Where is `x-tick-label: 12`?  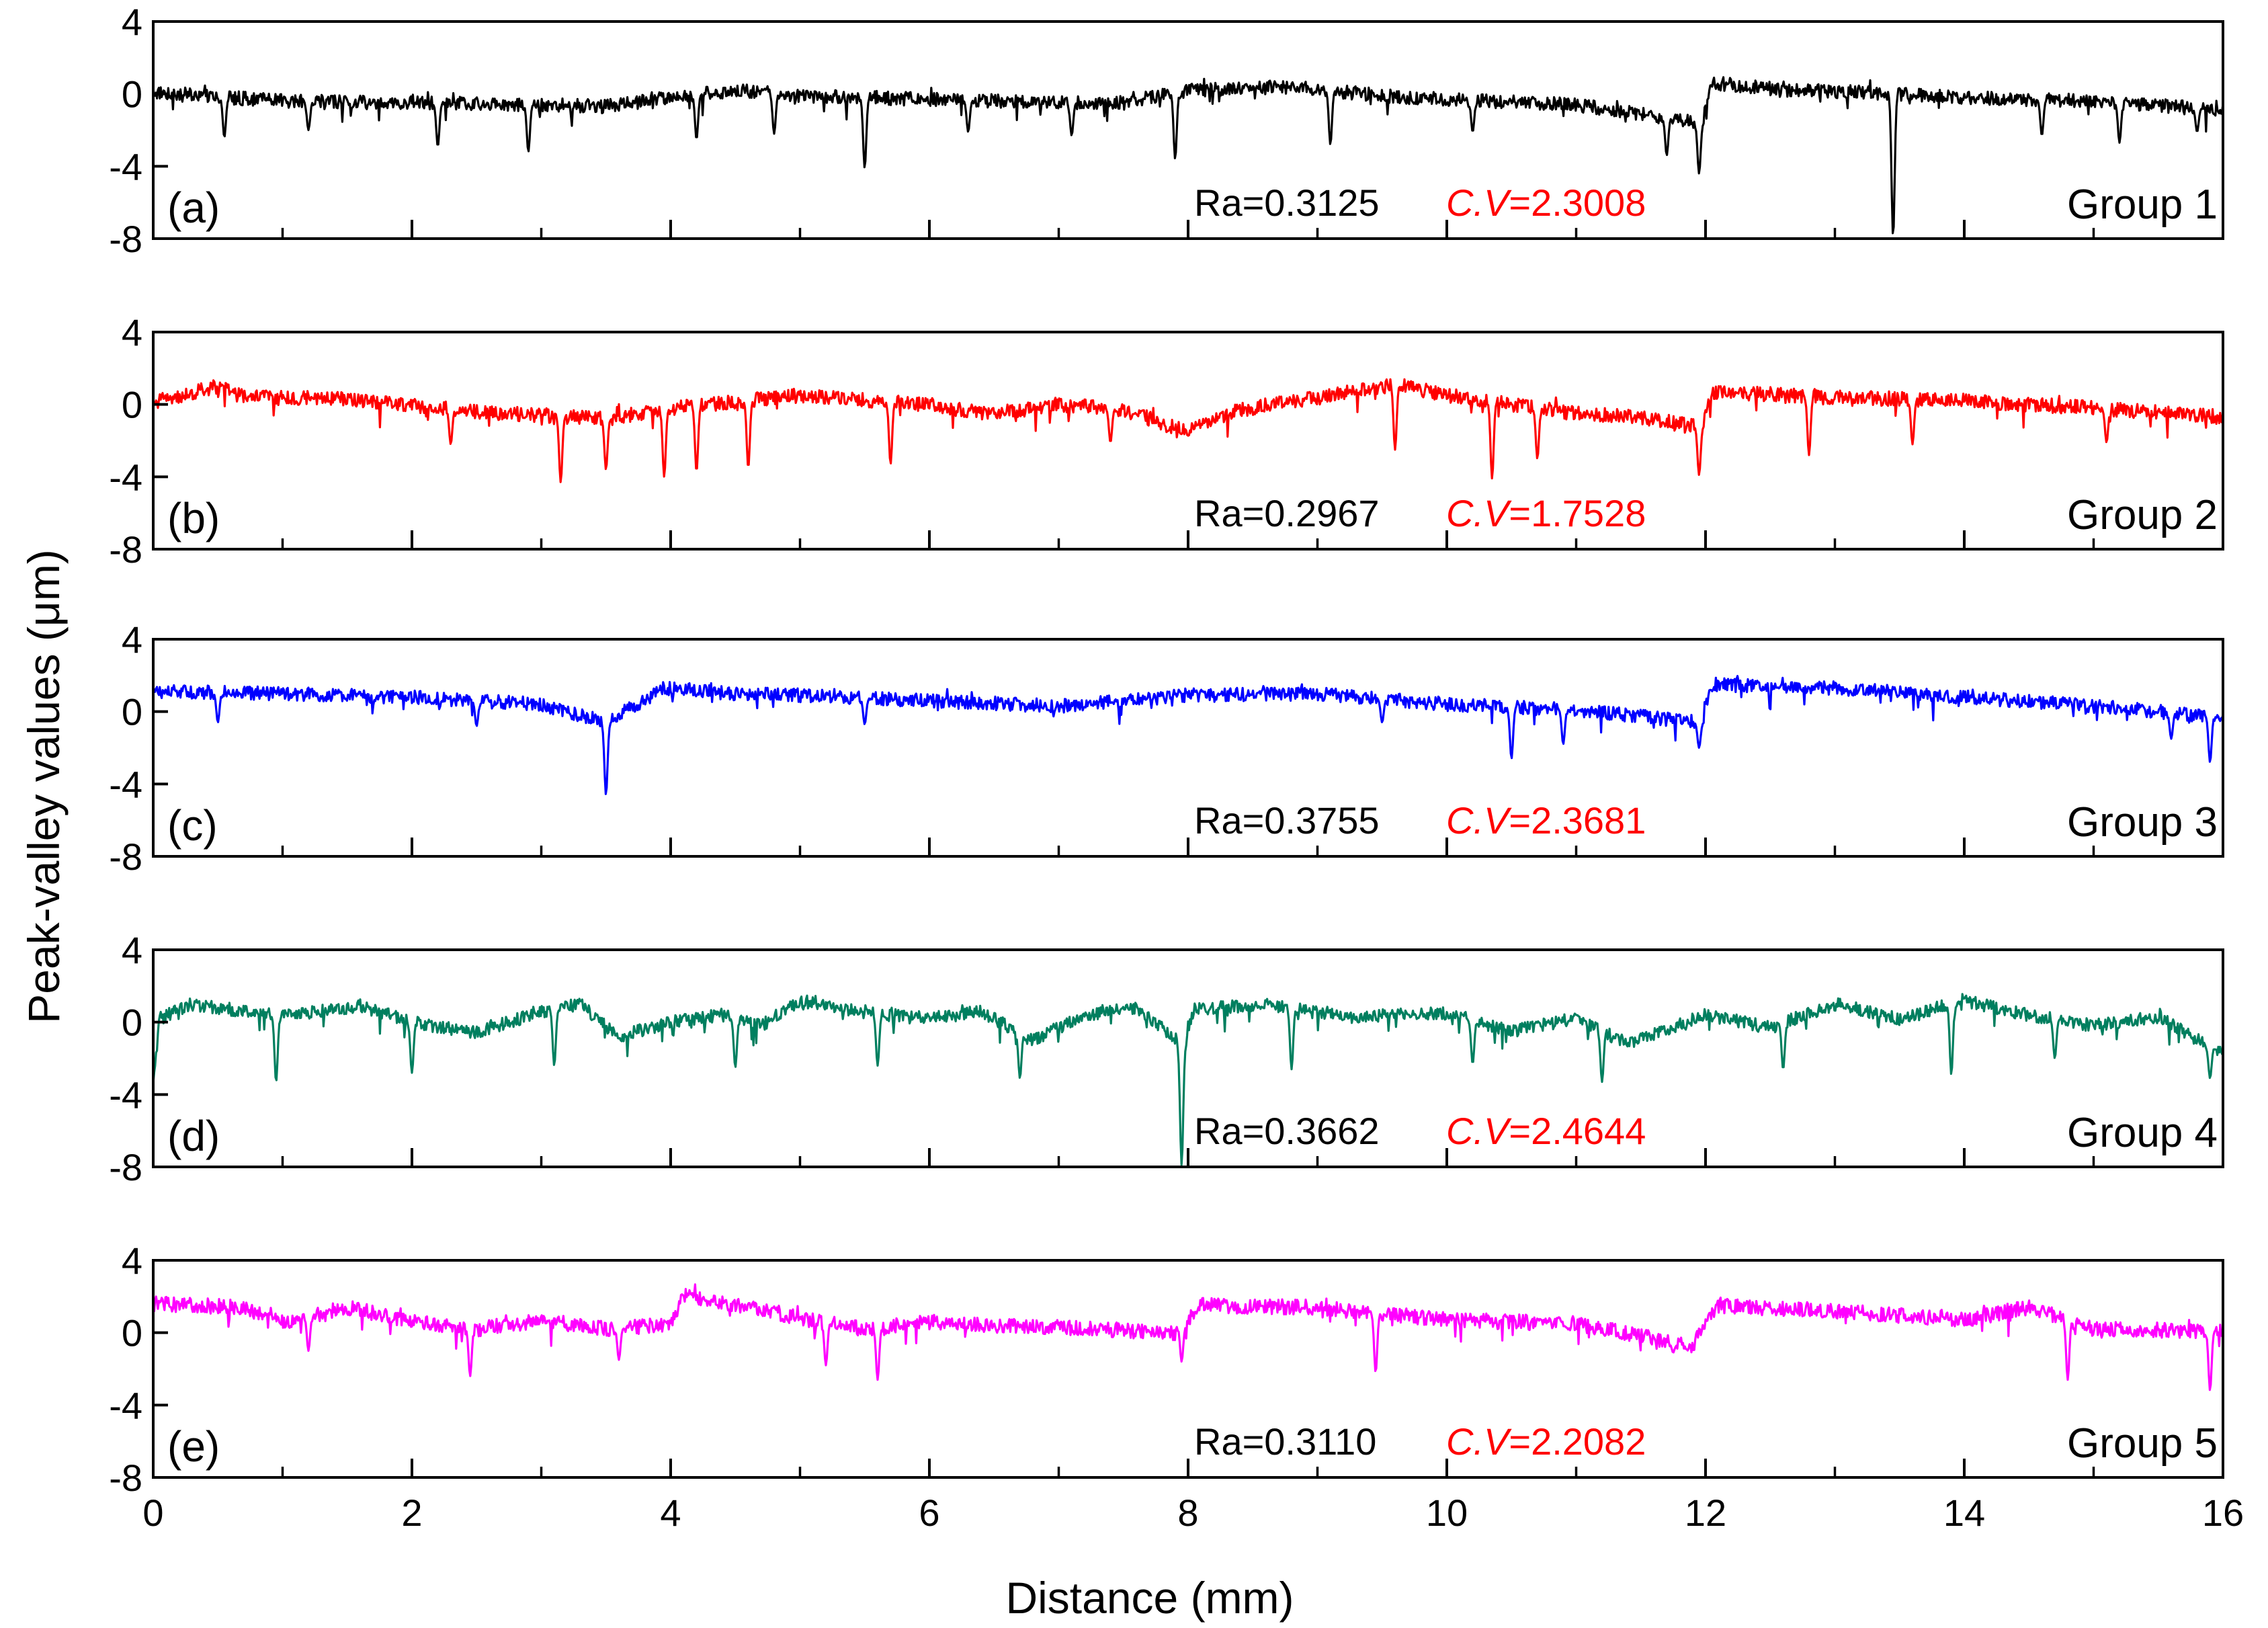 x-tick-label: 12 is located at coordinates (1705, 1513).